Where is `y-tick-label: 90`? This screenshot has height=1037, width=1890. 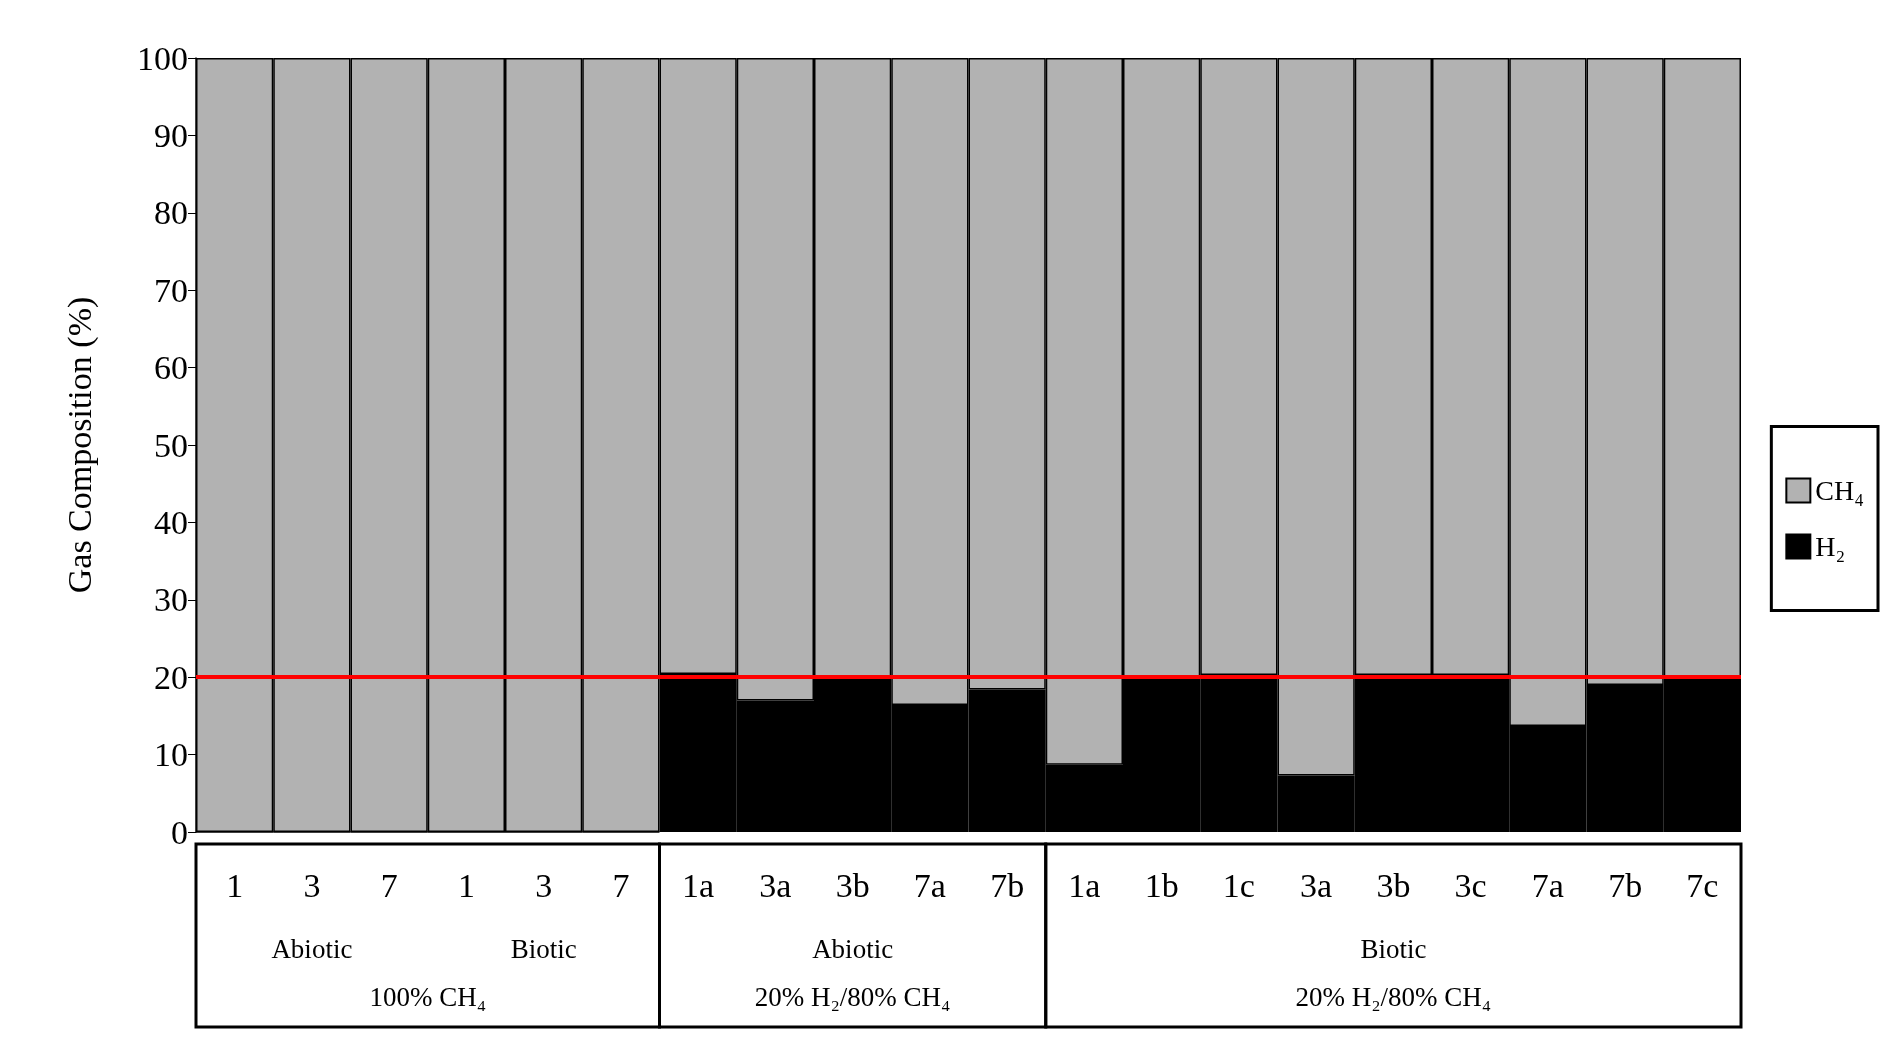
y-tick-label: 90 is located at coordinates (171, 135).